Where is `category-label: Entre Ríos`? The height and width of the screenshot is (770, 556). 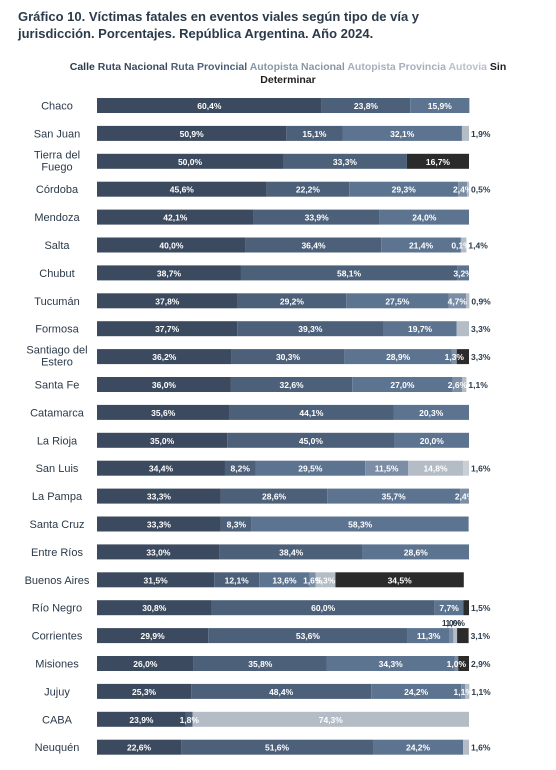
category-label: Entre Ríos is located at coordinates (57, 553).